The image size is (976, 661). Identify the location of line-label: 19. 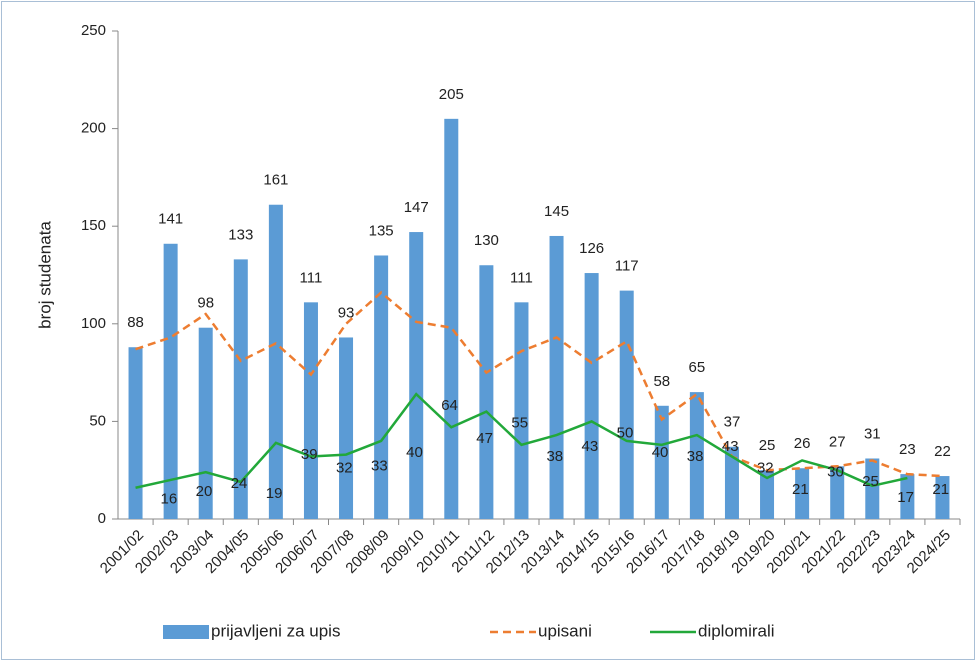
(274, 493).